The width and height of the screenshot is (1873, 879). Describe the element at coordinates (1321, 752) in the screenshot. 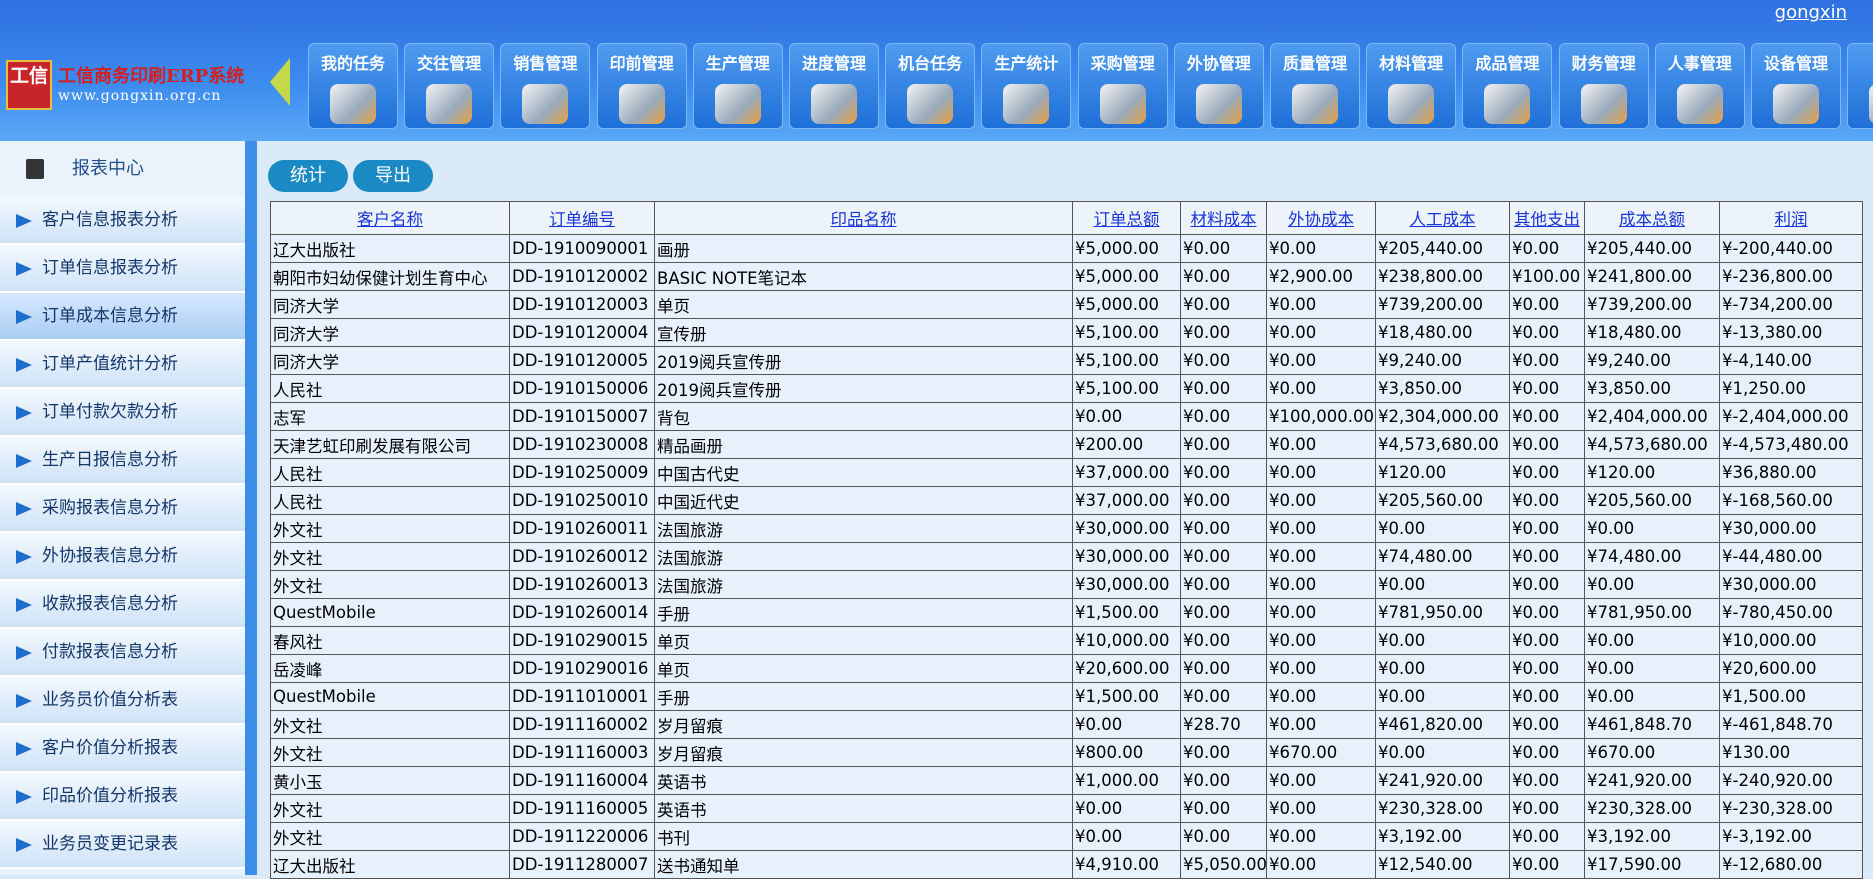

I see `table-cell: ¥670.00` at that location.